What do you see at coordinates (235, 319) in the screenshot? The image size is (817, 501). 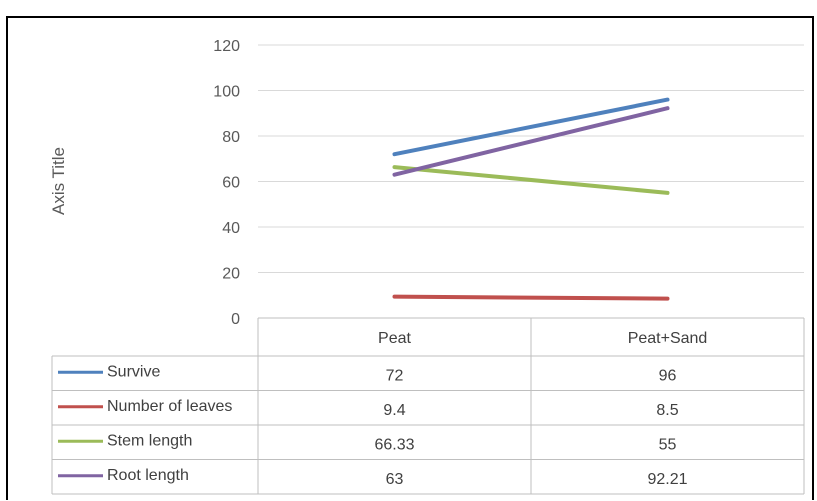 I see `y-tick-label: 0` at bounding box center [235, 319].